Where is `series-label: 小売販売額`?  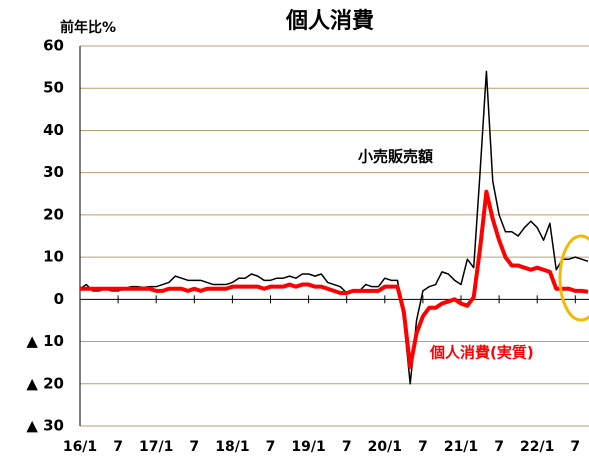
series-label: 小売販売額 is located at coordinates (395, 157).